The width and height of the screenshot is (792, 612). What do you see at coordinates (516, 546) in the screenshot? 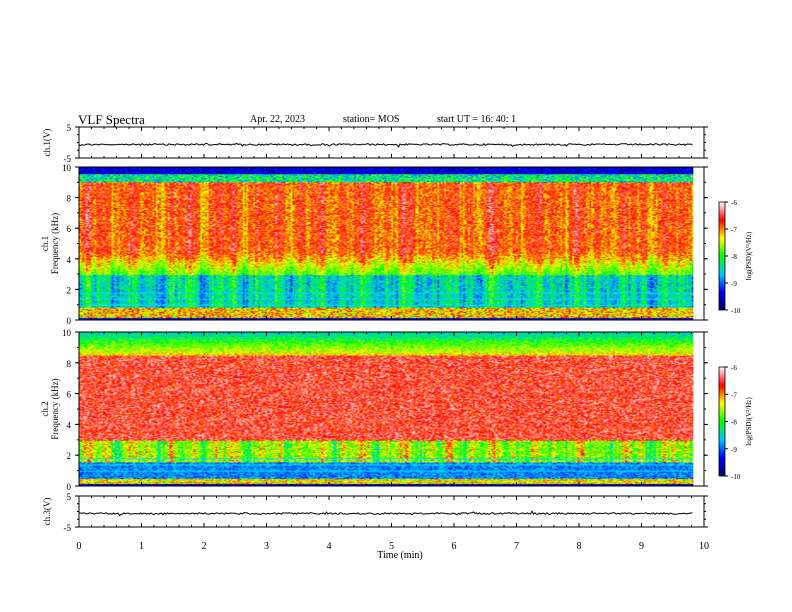
I see `x-tick-label: 7` at bounding box center [516, 546].